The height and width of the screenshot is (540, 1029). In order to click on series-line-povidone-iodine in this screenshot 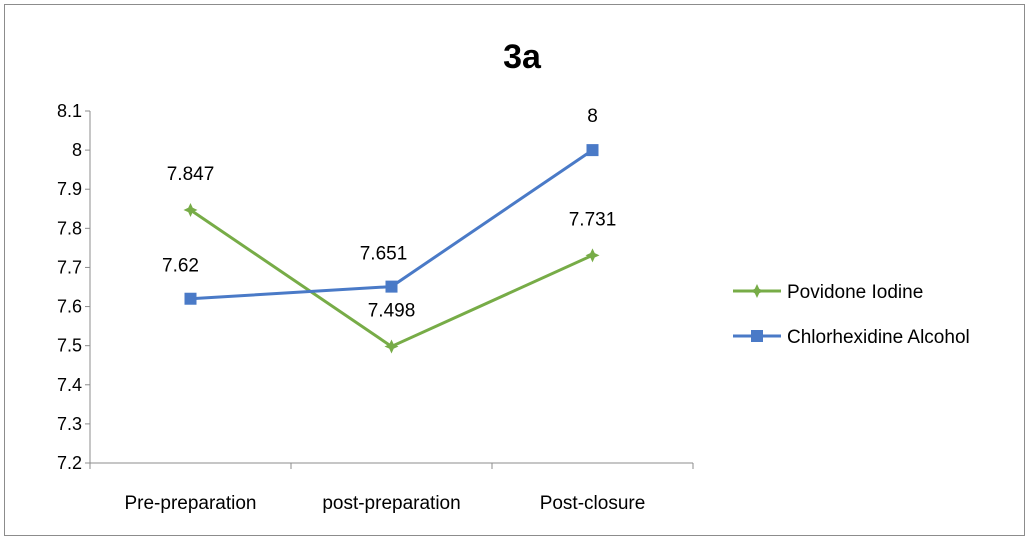, I will do `click(391, 278)`.